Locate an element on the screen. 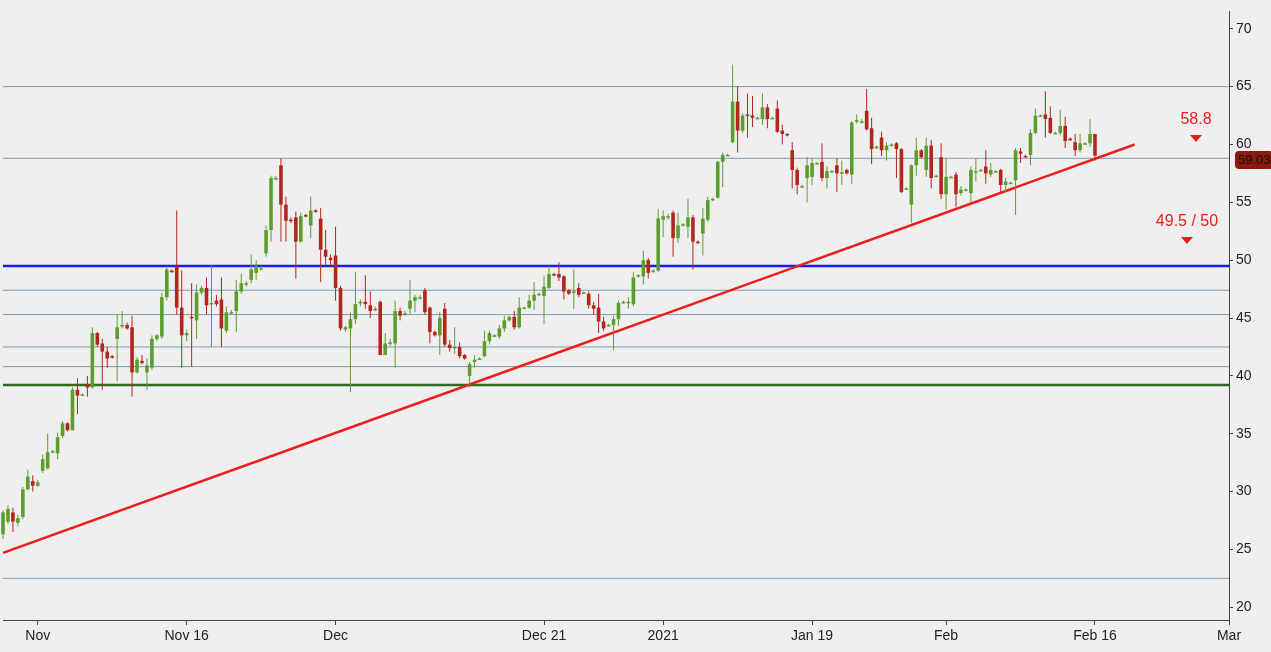 This screenshot has height=652, width=1271. annotation: 49.5 / 50 is located at coordinates (1187, 221).